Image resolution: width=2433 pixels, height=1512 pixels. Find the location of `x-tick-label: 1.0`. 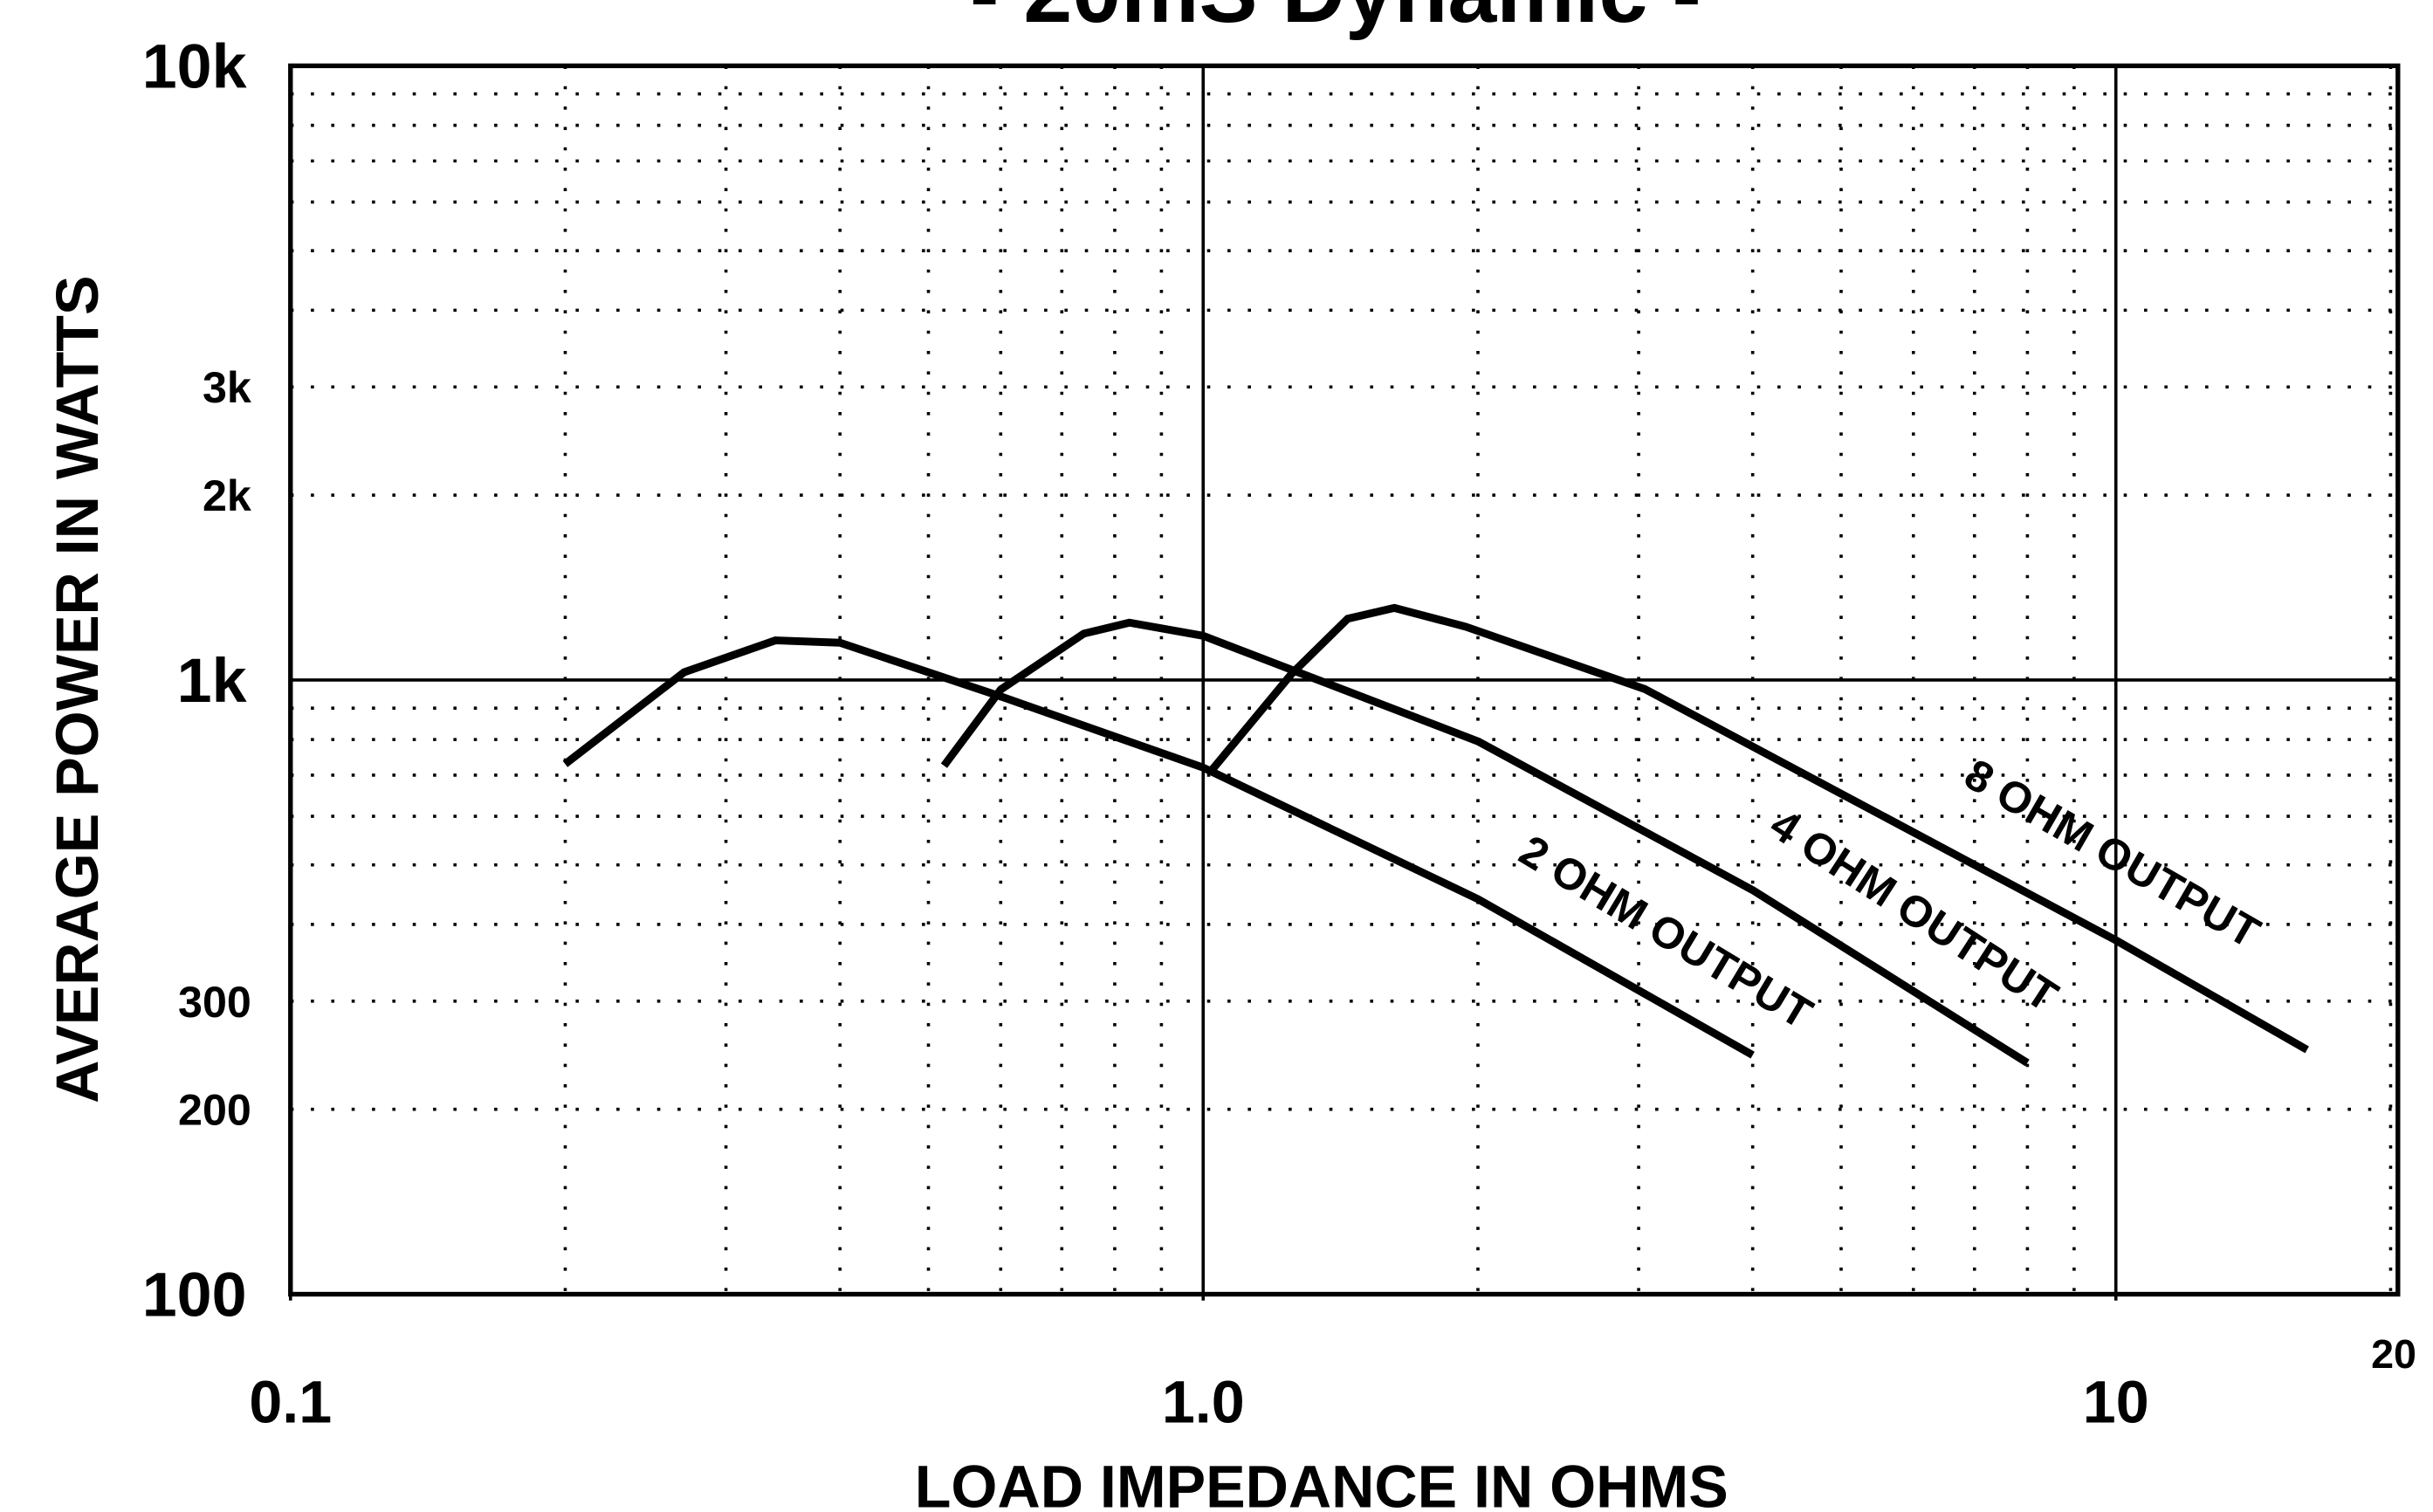

x-tick-label: 1.0 is located at coordinates (1203, 1403).